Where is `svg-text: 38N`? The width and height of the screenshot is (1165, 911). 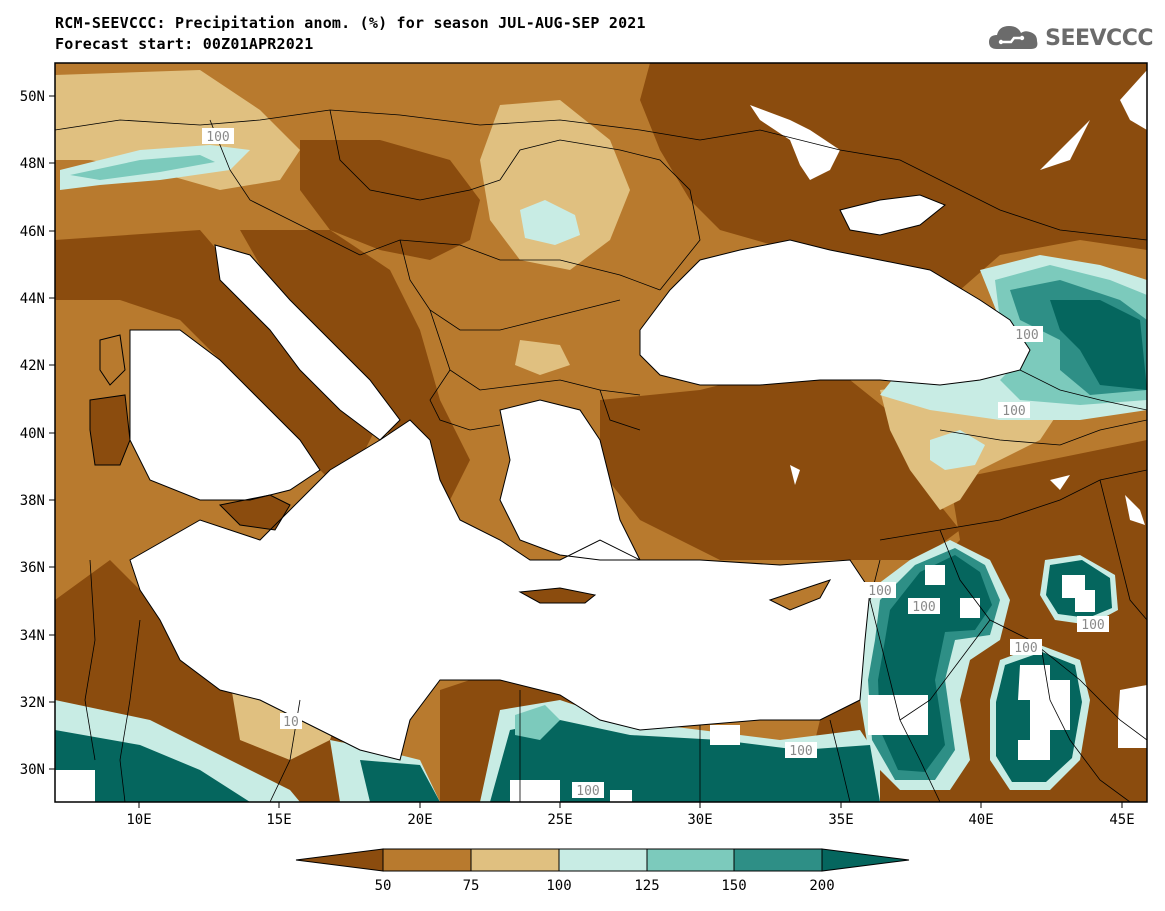
svg-text: 38N is located at coordinates (32, 501).